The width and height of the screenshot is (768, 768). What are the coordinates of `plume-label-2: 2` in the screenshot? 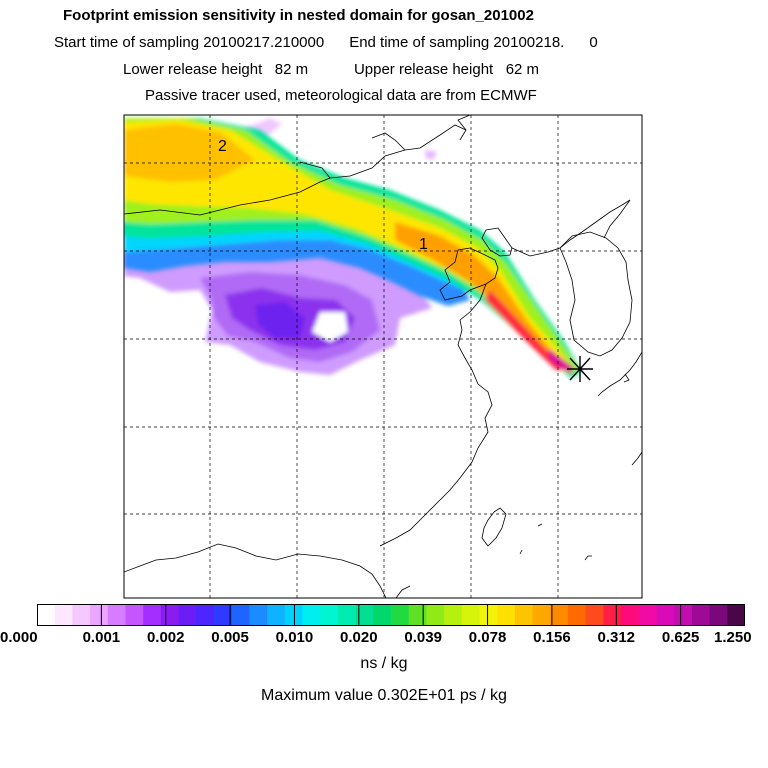 It's located at (222, 146).